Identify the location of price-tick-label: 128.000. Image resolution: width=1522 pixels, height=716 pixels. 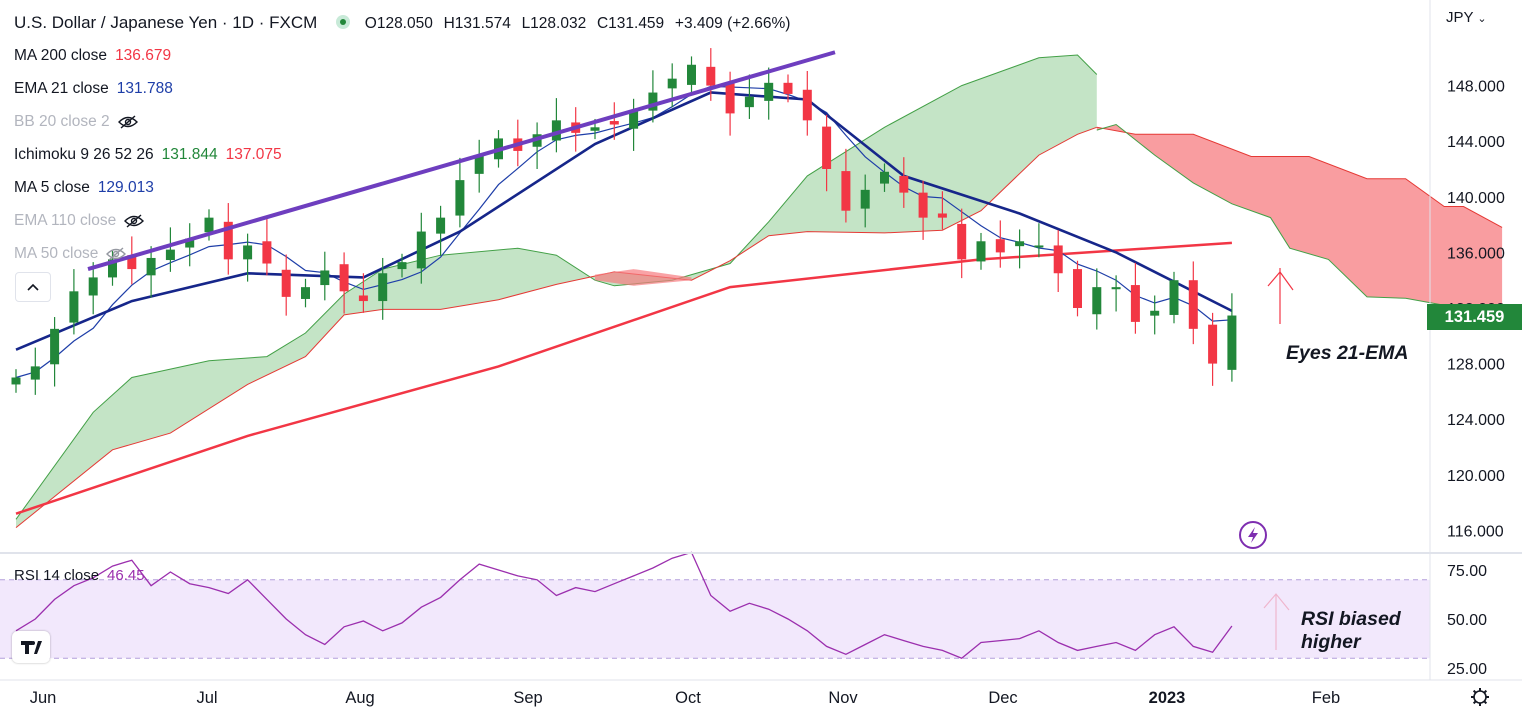
(1476, 365).